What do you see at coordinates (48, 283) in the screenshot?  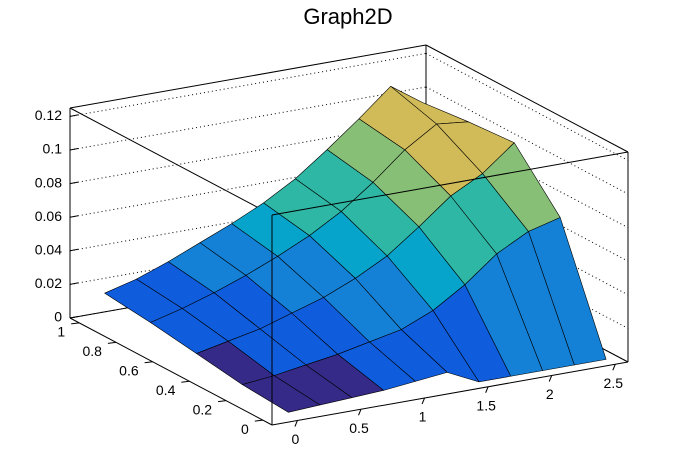 I see `z-tick-label: 0.02` at bounding box center [48, 283].